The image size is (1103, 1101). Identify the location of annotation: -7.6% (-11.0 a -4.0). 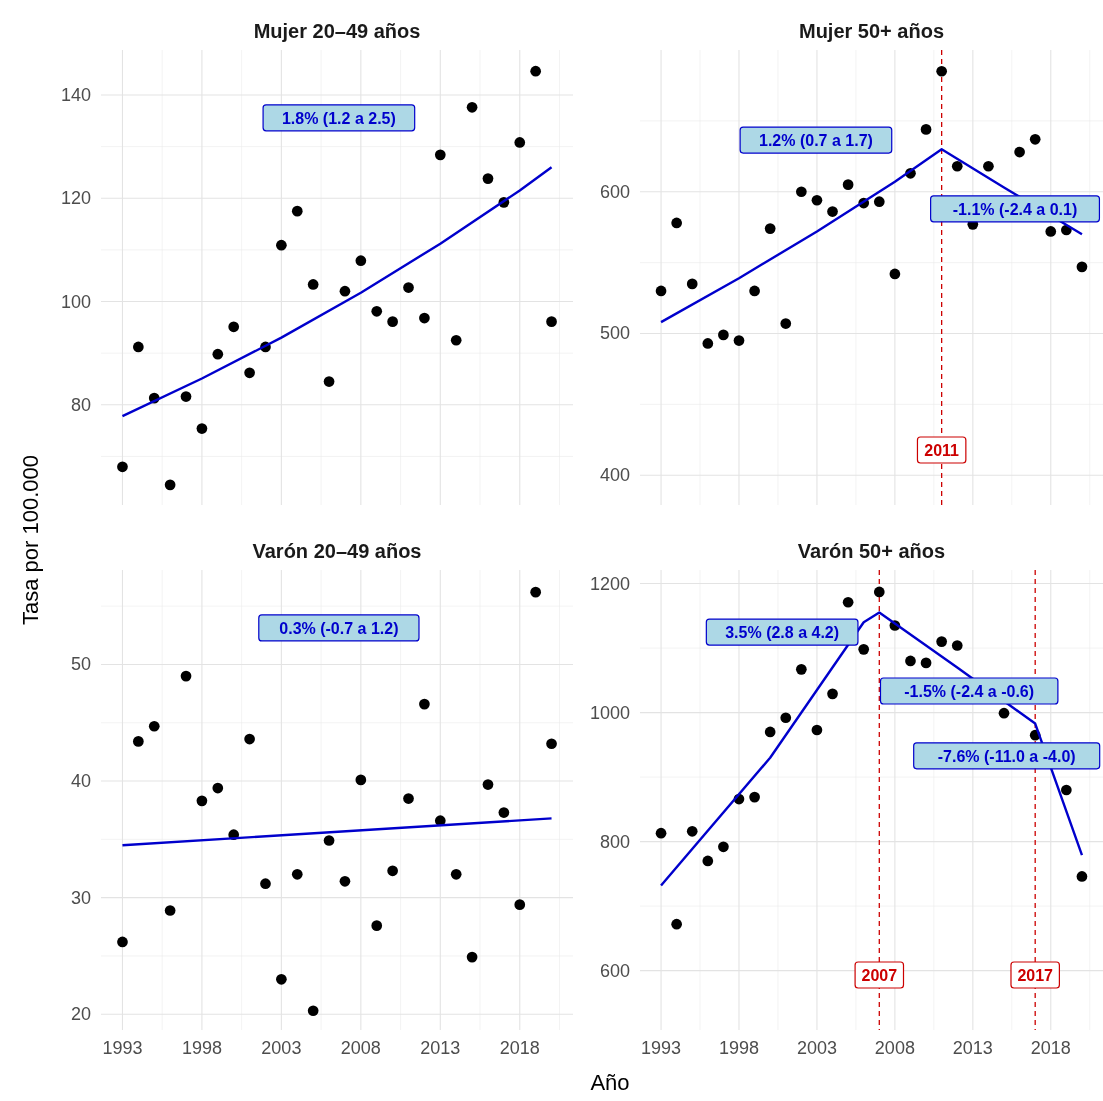
(1006, 756).